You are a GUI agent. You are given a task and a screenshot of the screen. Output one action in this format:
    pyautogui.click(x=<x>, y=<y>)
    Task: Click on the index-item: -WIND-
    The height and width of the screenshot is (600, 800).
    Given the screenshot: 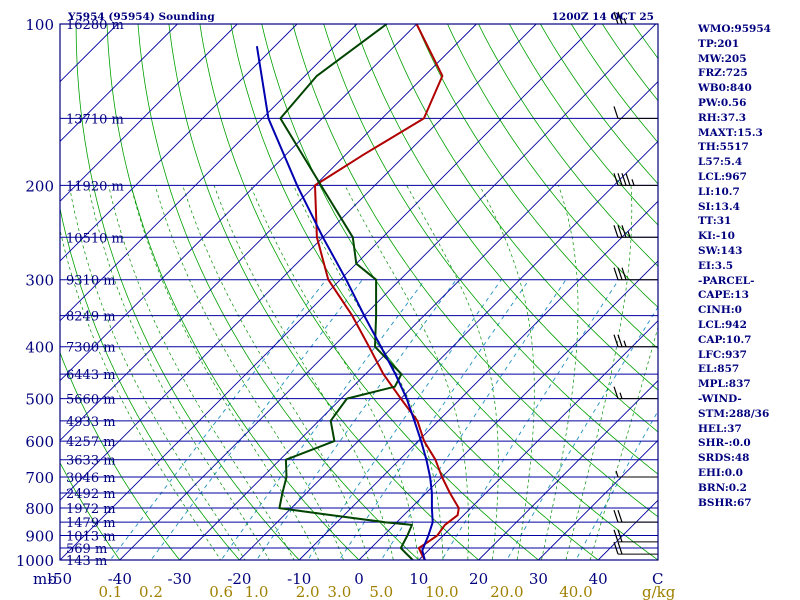 What is the action you would take?
    pyautogui.click(x=720, y=398)
    